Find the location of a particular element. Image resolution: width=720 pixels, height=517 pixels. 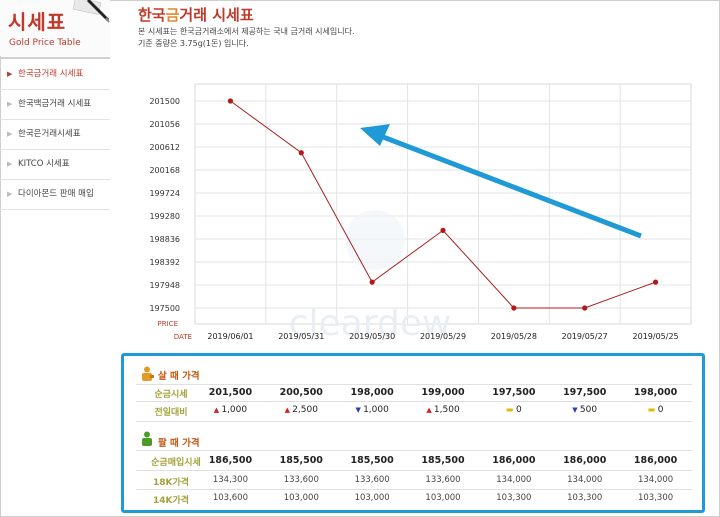

table-cell: 134,300 is located at coordinates (230, 480).